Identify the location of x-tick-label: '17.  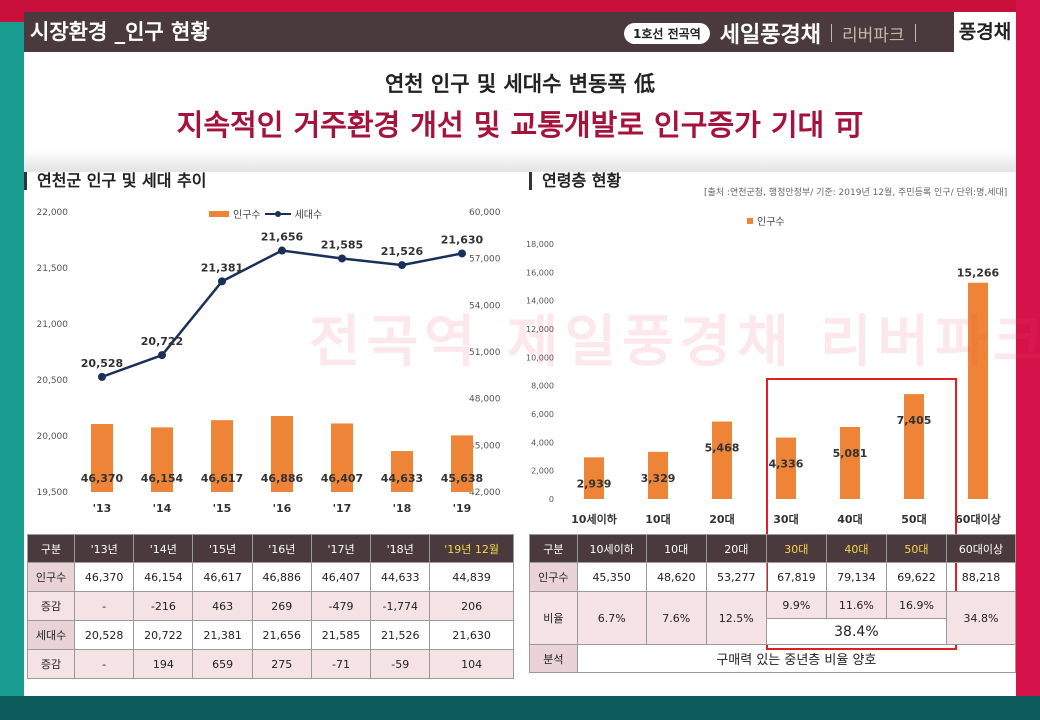
(342, 508).